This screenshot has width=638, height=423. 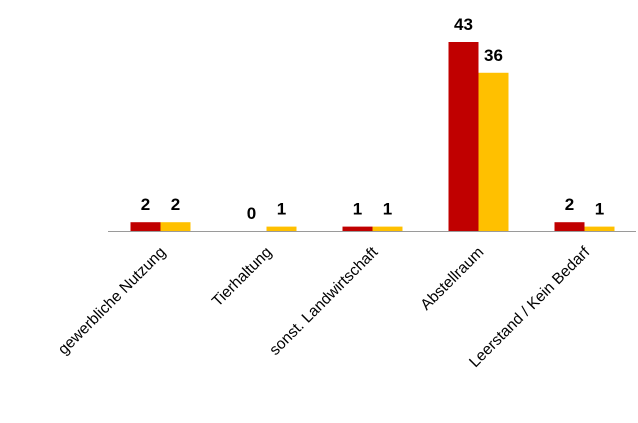 What do you see at coordinates (493, 55) in the screenshot?
I see `value-label-abstellraum-series-2: 36` at bounding box center [493, 55].